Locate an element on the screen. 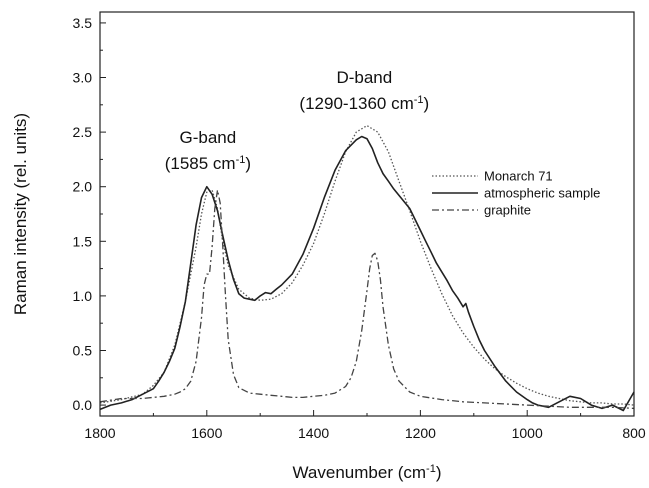 The width and height of the screenshot is (649, 488). y-axis-title: Raman intensity (rel. units) is located at coordinates (20, 214).